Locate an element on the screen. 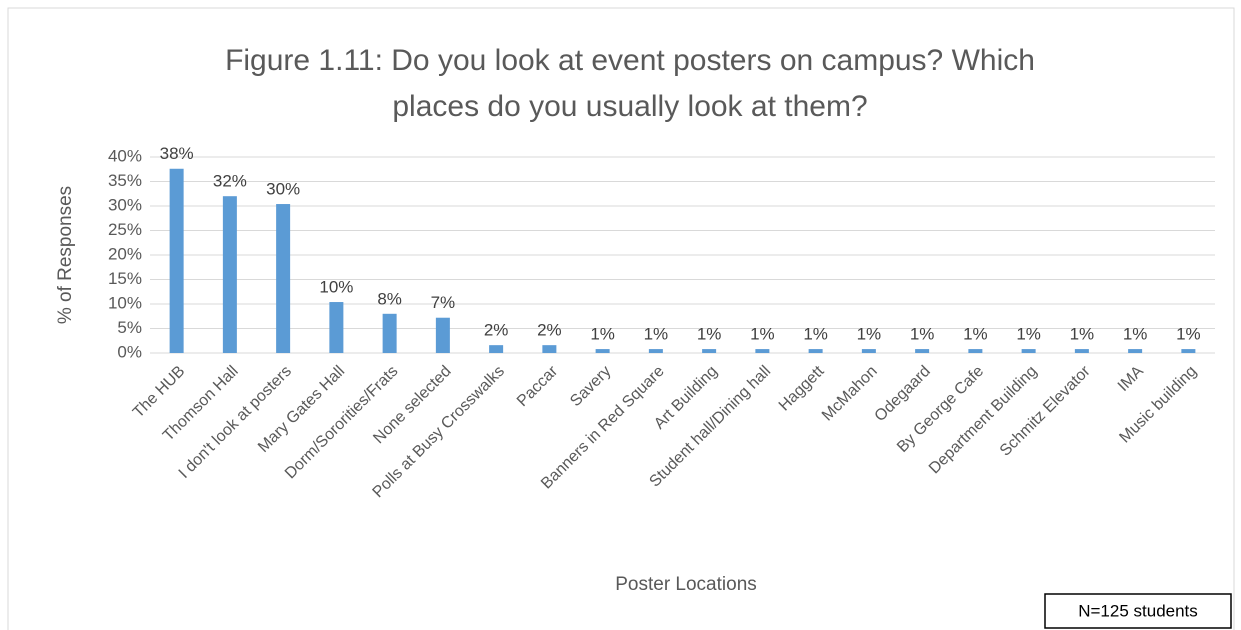  value-label: 8% is located at coordinates (389, 298).